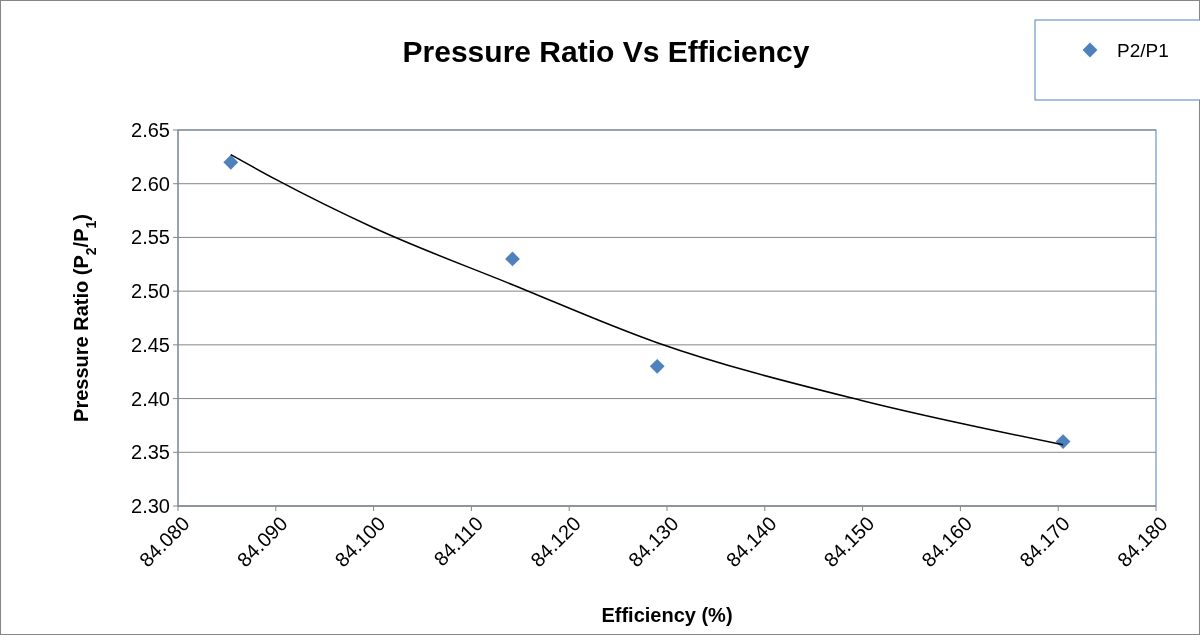  What do you see at coordinates (150, 130) in the screenshot?
I see `y-tick-label: 2.65` at bounding box center [150, 130].